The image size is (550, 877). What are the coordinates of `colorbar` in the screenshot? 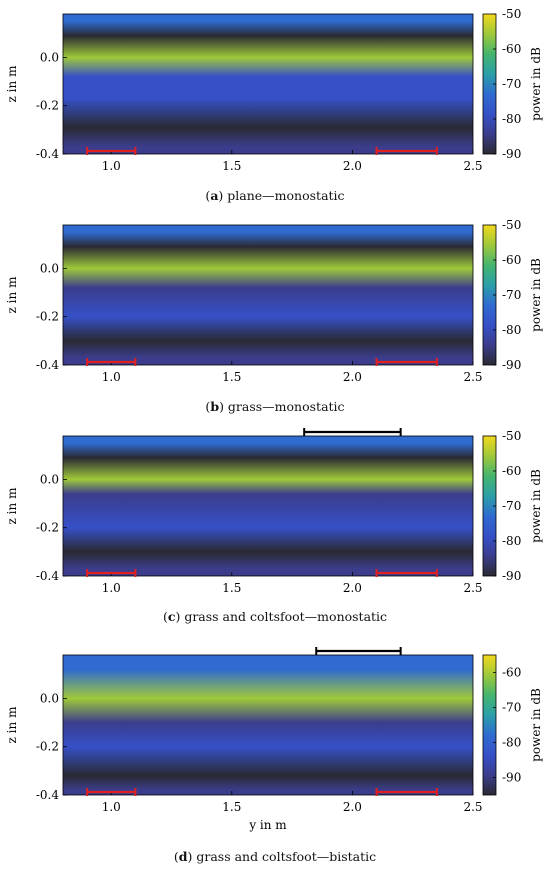 It's located at (489, 725).